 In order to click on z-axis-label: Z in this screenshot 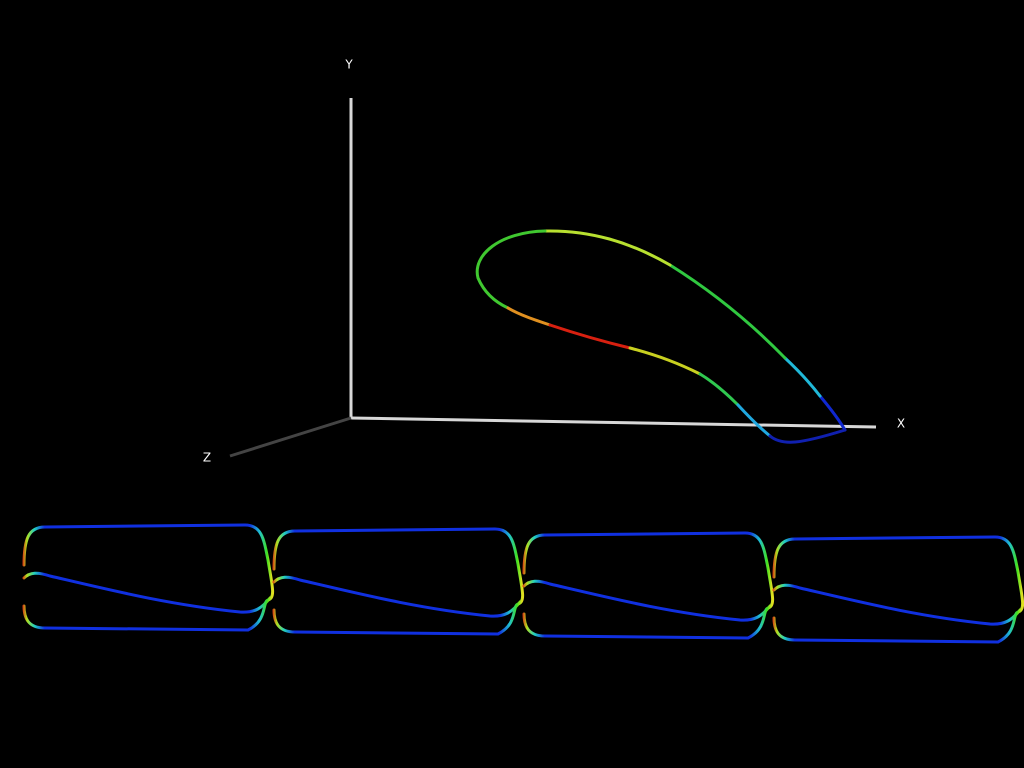, I will do `click(207, 458)`.